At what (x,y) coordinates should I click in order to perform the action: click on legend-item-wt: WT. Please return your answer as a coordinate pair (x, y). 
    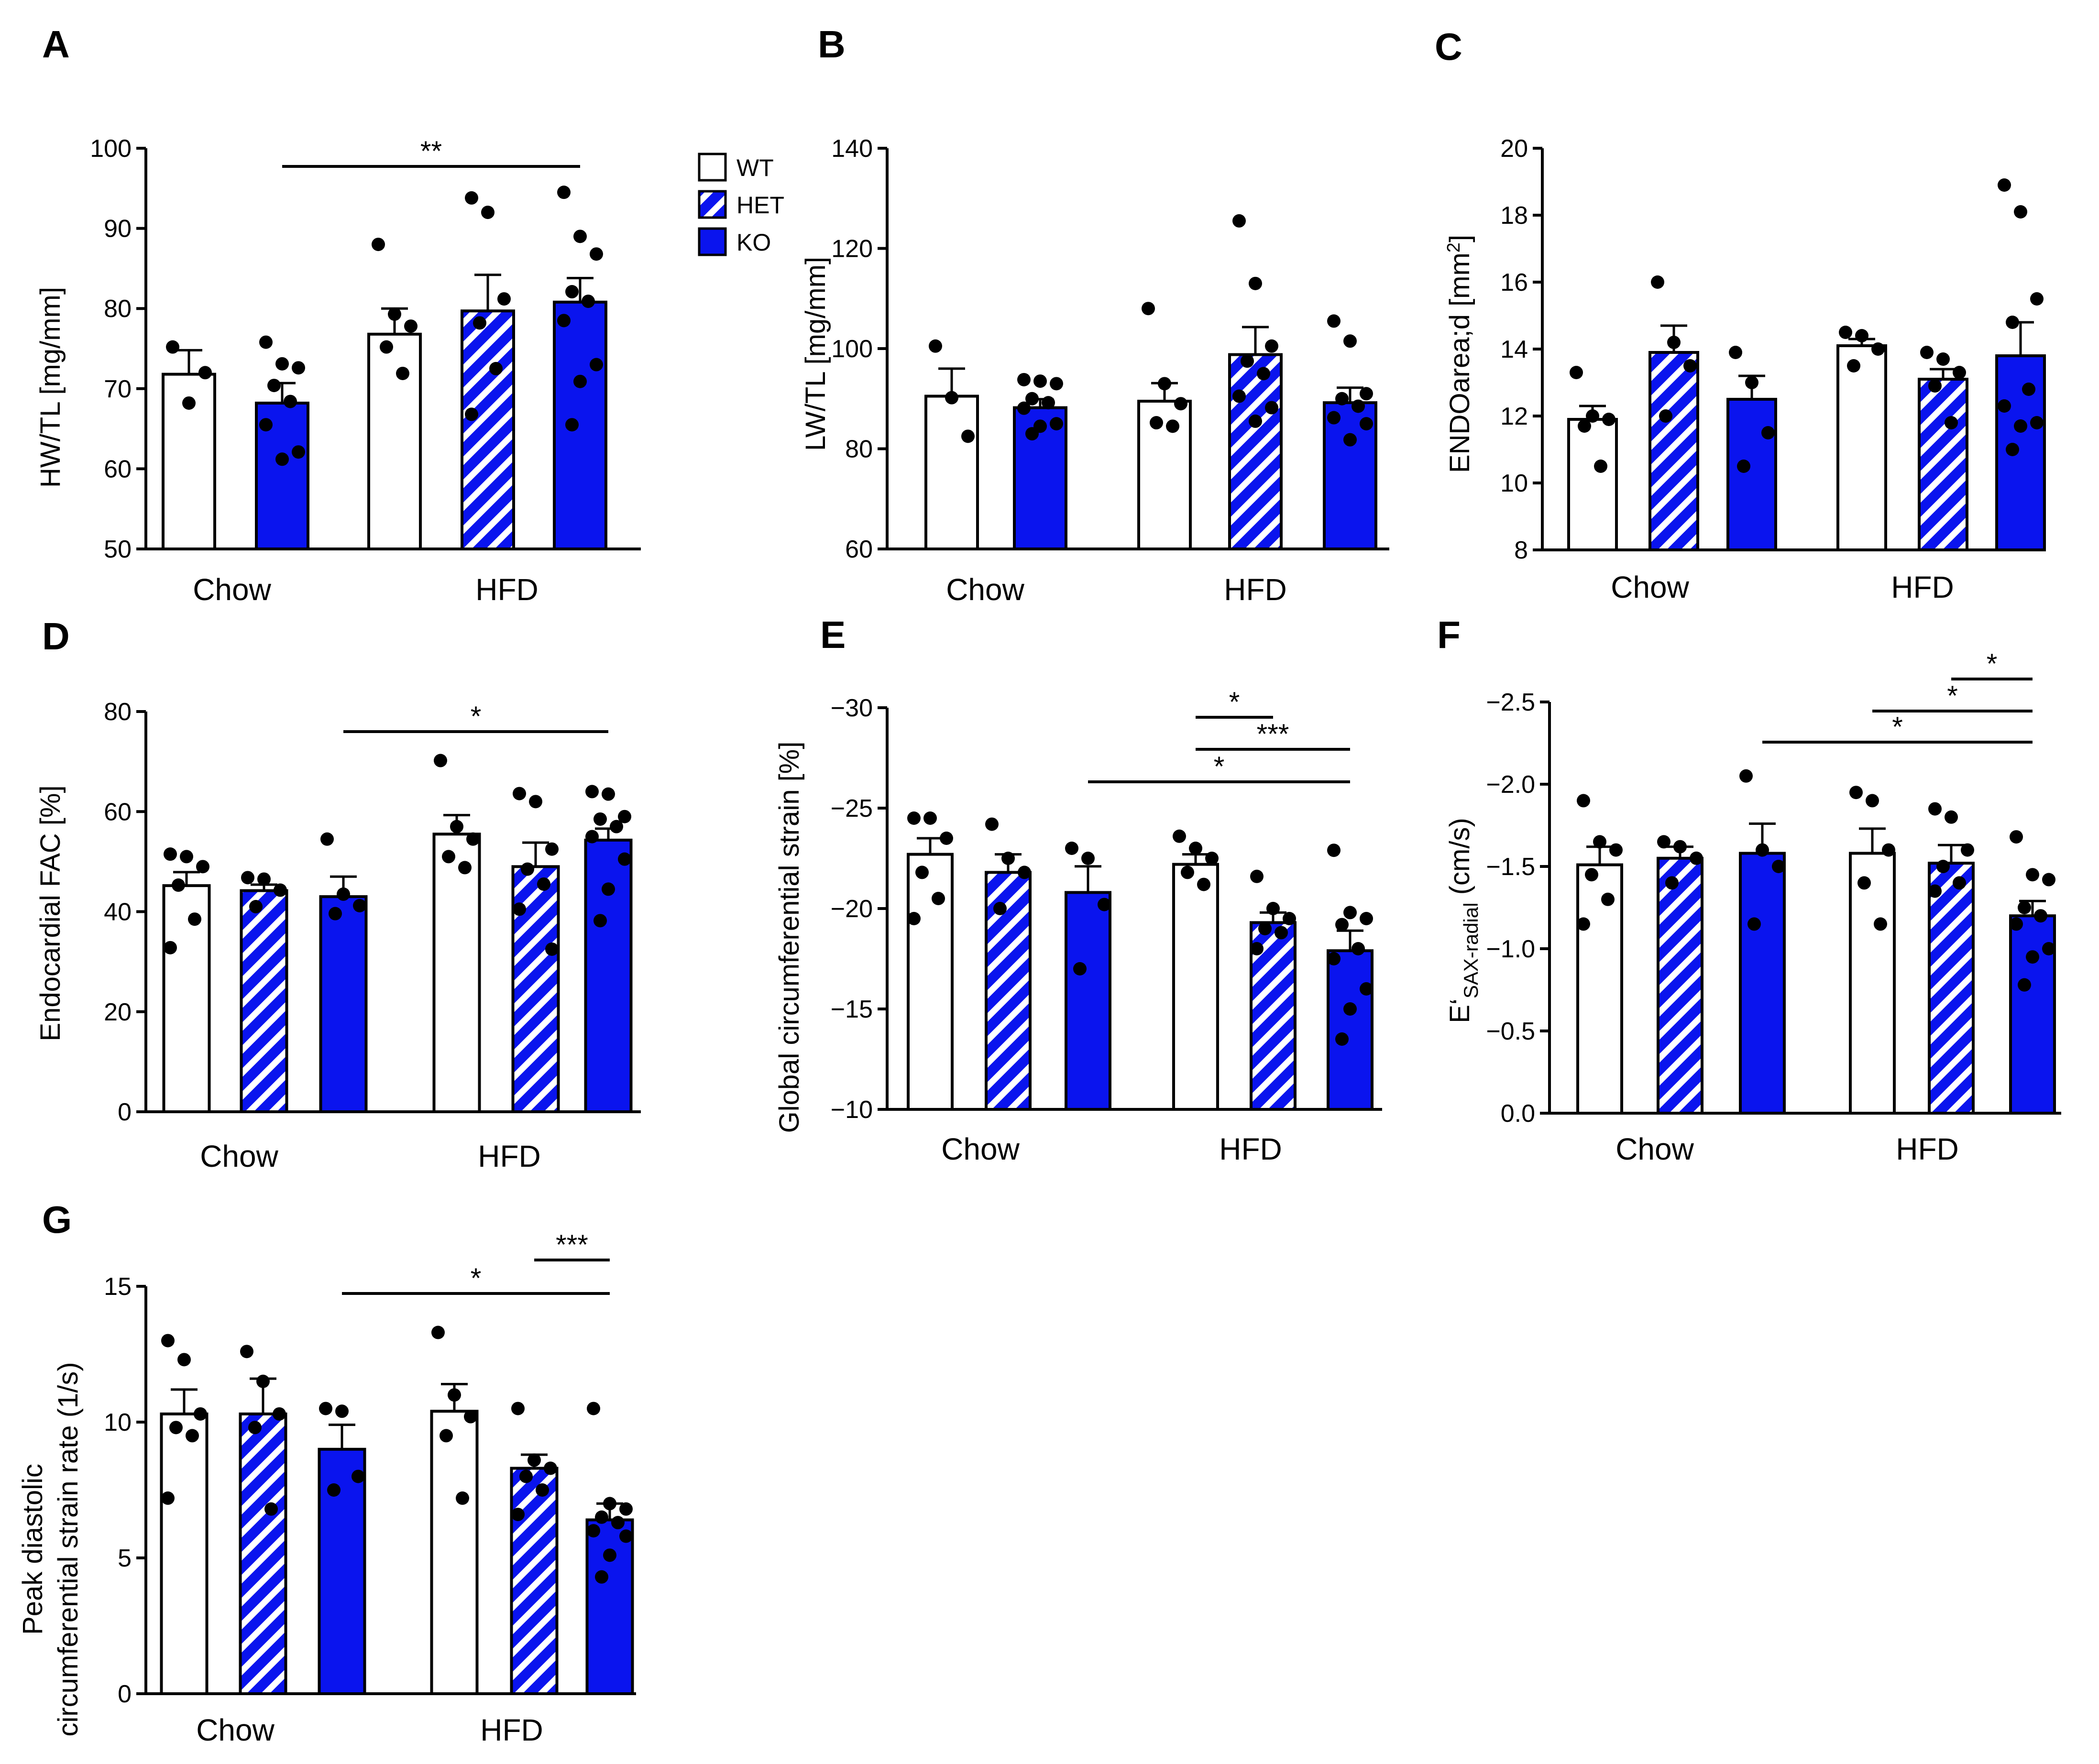
    Looking at the image, I should click on (736, 167).